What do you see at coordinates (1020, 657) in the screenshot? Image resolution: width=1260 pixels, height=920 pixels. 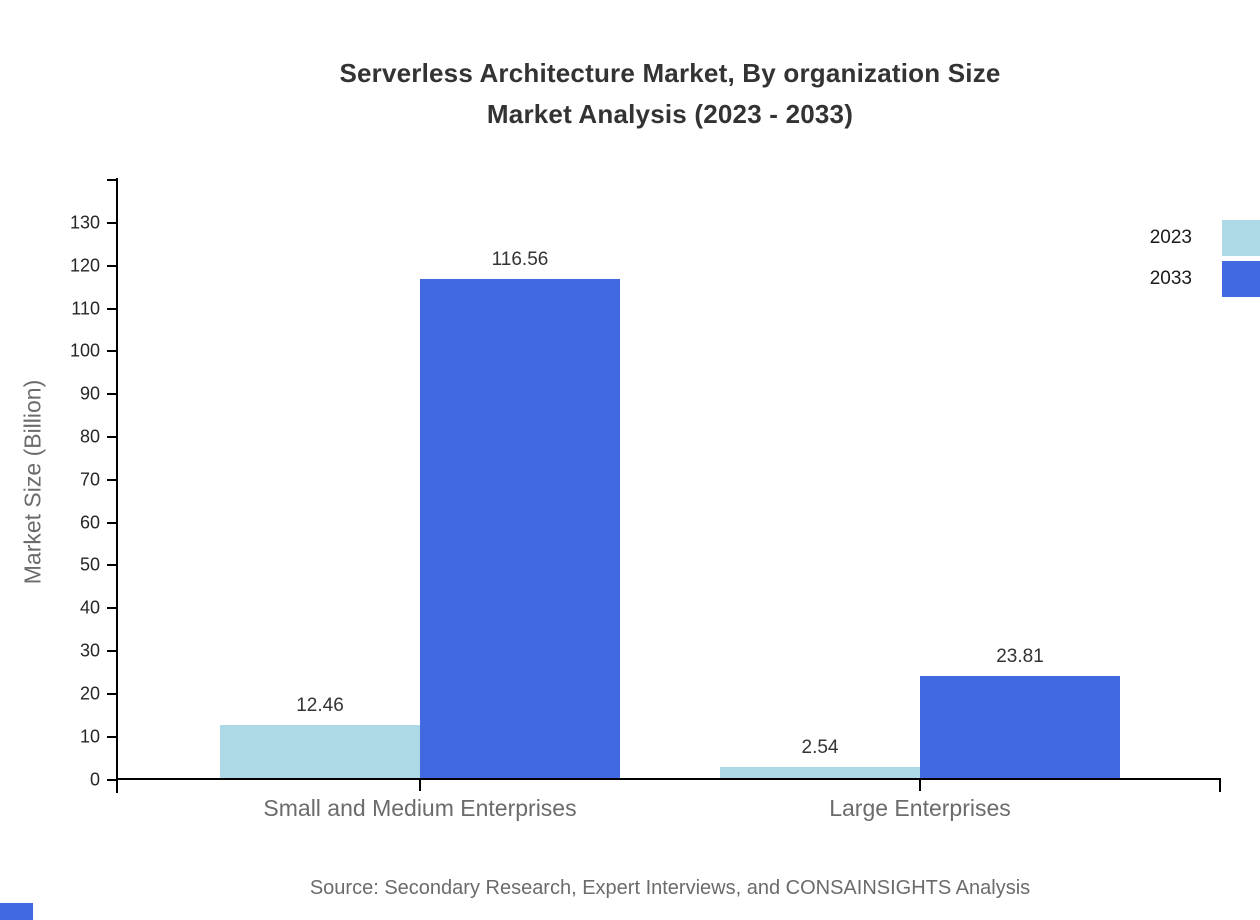 I see `value-label-2033-large-enterprises: 23.81` at bounding box center [1020, 657].